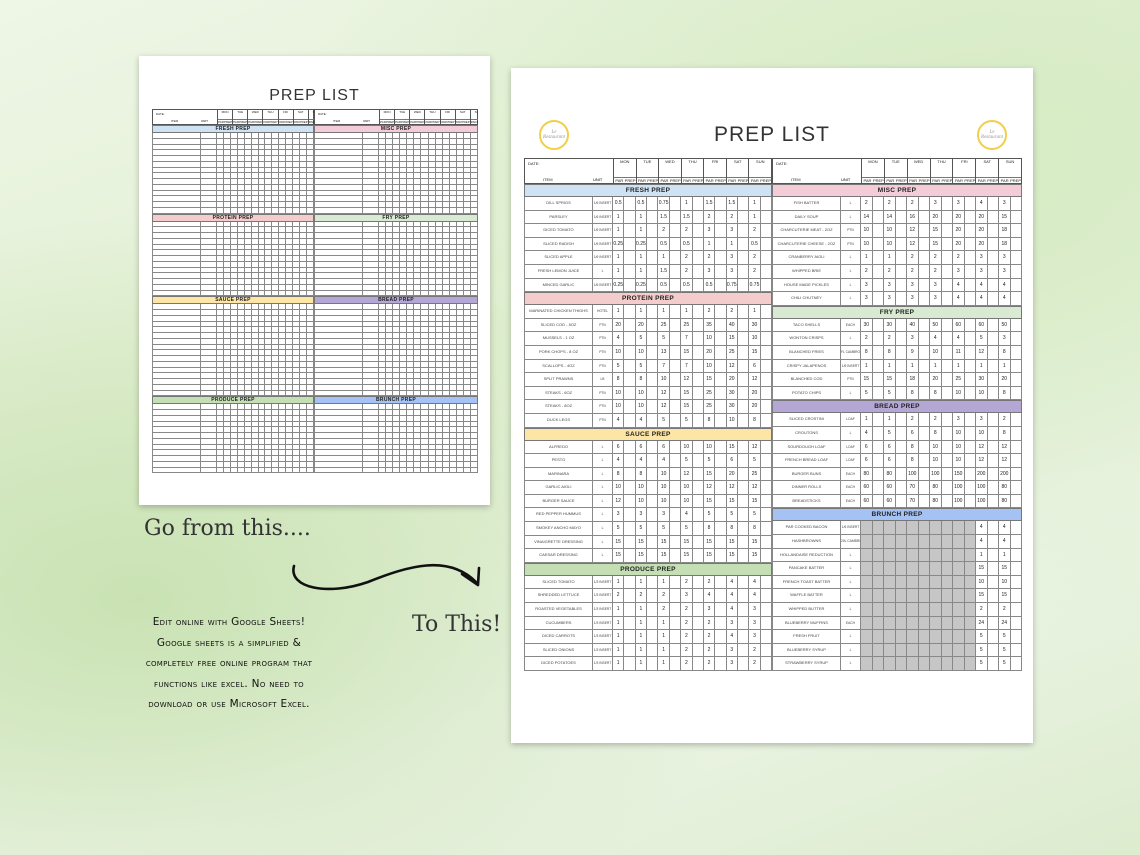 The height and width of the screenshot is (855, 1140). What do you see at coordinates (288, 122) in the screenshot?
I see `prep-label: PREP` at bounding box center [288, 122].